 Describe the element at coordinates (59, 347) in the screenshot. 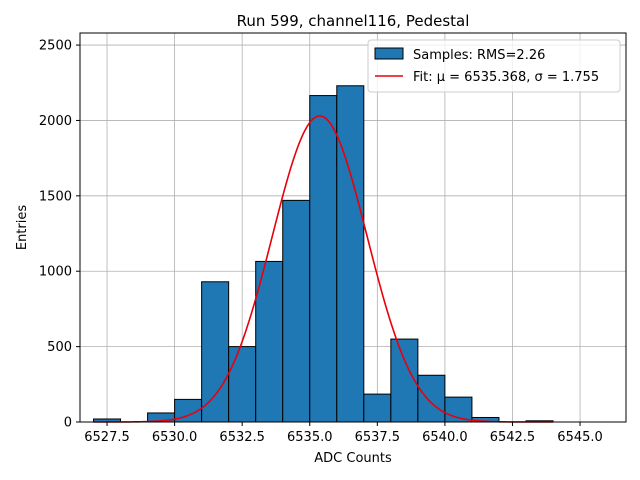

I see `y-tick-label-1: 500` at that location.